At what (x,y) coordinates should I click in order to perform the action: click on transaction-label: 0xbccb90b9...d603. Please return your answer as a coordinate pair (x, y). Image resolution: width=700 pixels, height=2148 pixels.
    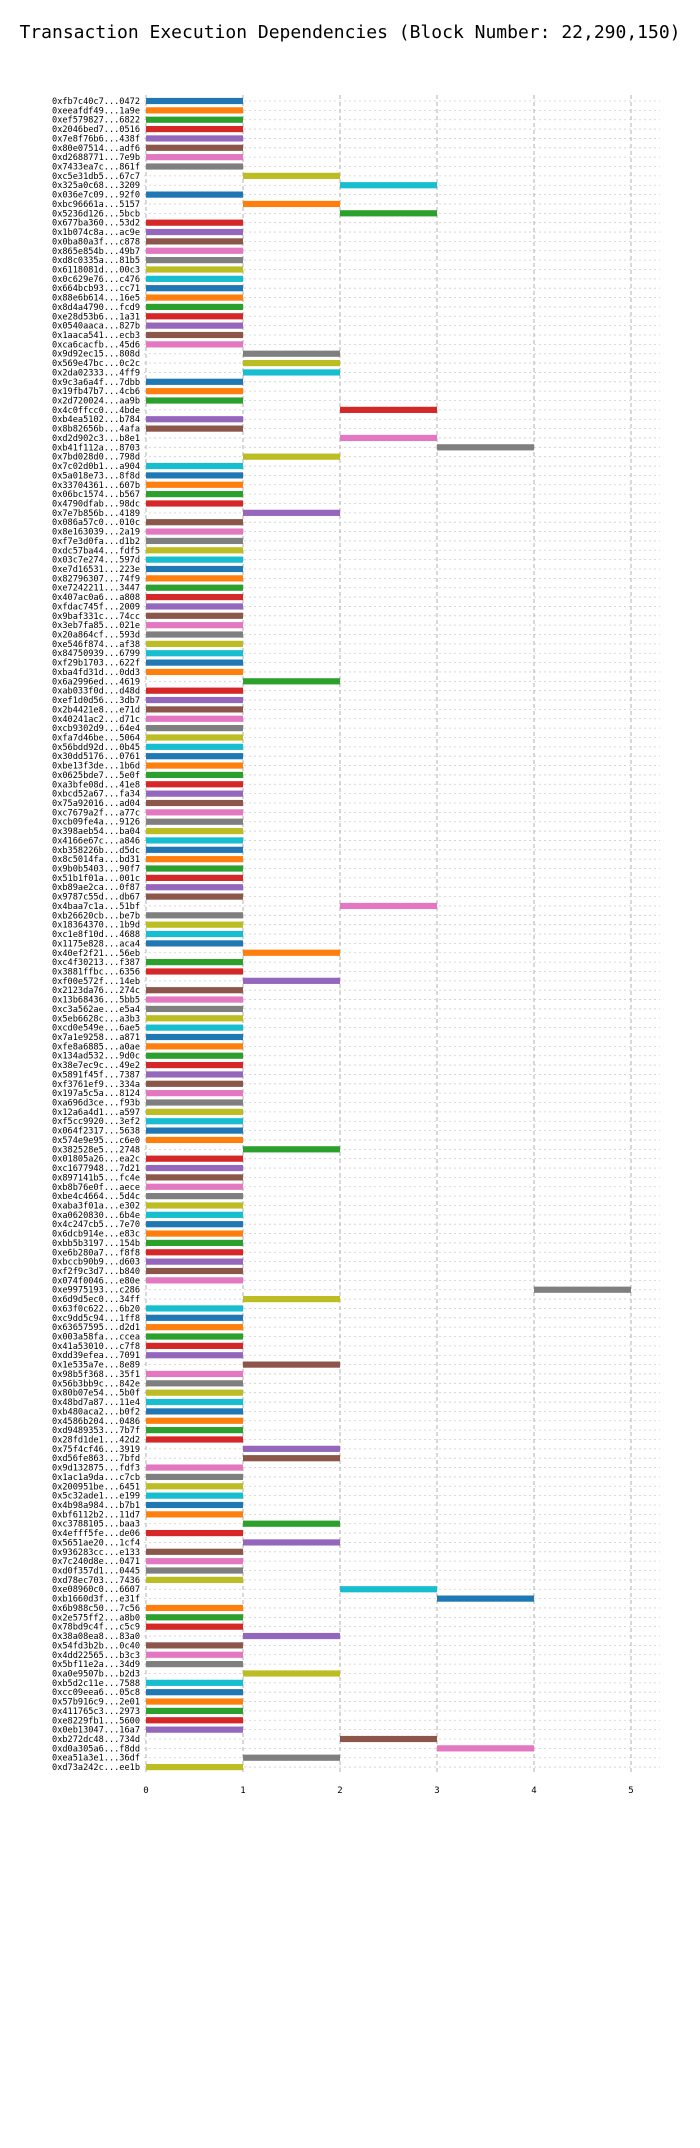
    Looking at the image, I should click on (96, 1263).